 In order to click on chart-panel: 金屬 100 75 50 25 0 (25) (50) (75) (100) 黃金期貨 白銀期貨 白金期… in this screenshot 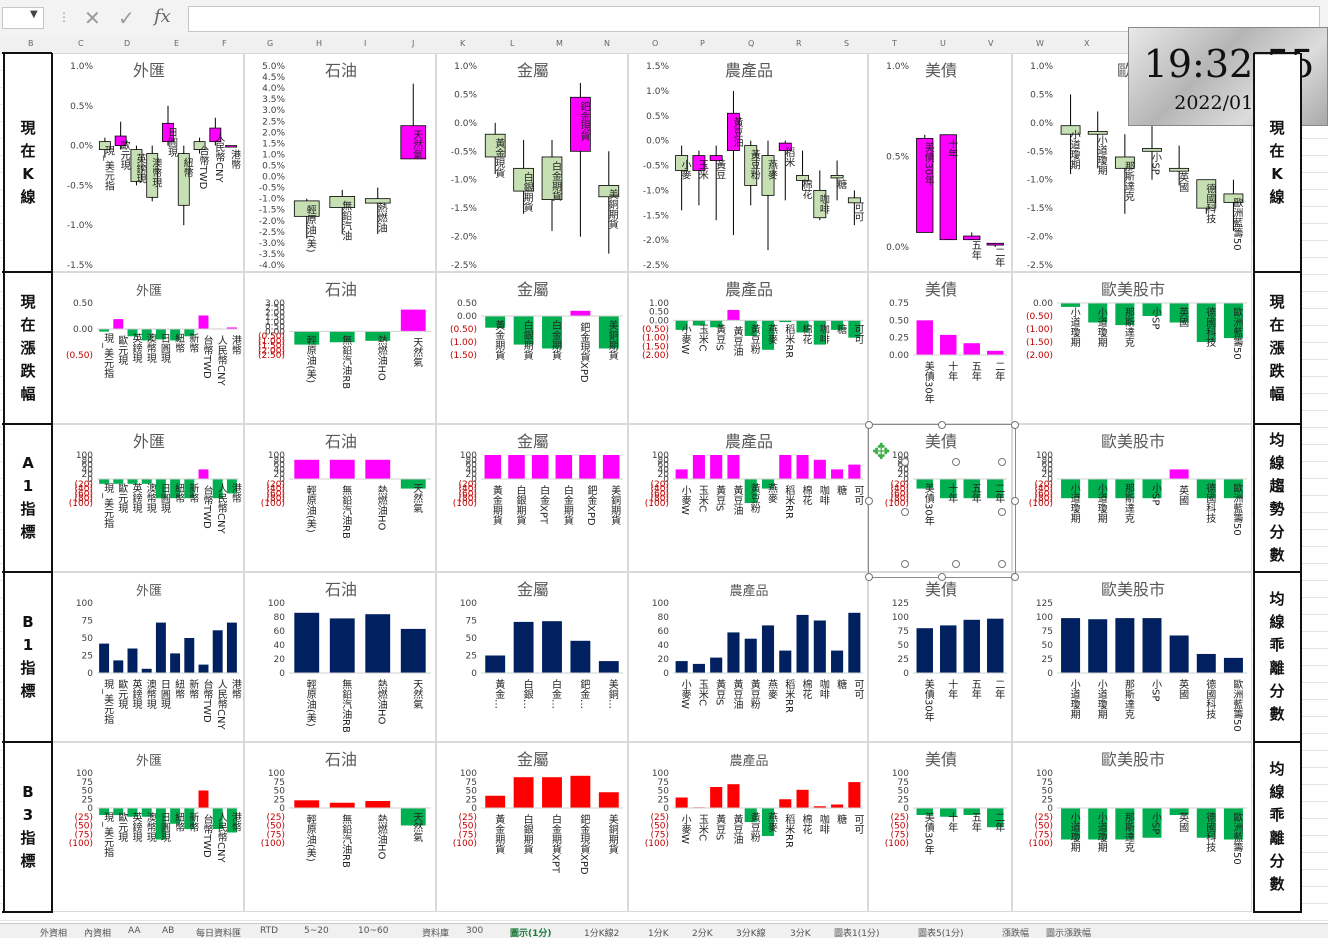, I will do `click(532, 827)`.